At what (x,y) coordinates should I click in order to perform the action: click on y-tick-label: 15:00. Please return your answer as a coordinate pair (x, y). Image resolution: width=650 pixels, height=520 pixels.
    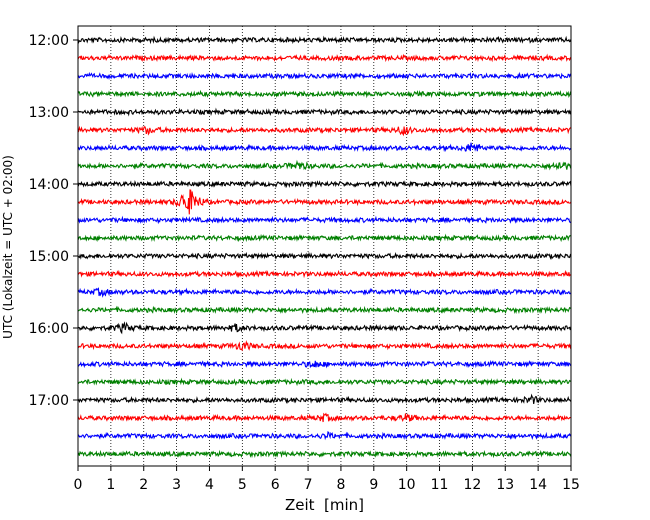
    Looking at the image, I should click on (49, 257).